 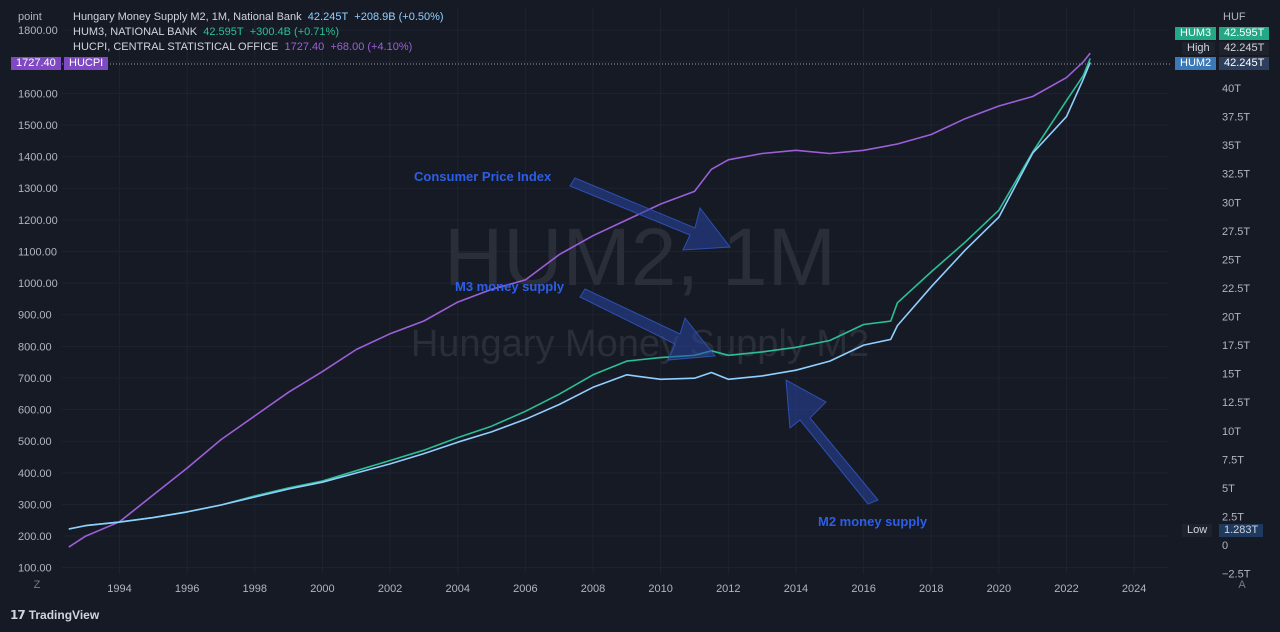 What do you see at coordinates (294, 32) in the screenshot?
I see `legend-change-hum3: +300.4B (+0.71%)` at bounding box center [294, 32].